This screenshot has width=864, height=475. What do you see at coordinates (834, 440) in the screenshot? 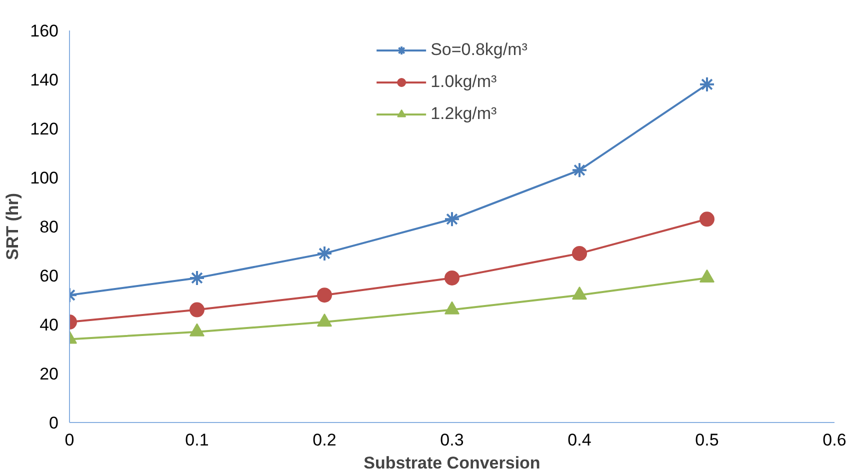
I see `x-tick-label: 0.6` at bounding box center [834, 440].